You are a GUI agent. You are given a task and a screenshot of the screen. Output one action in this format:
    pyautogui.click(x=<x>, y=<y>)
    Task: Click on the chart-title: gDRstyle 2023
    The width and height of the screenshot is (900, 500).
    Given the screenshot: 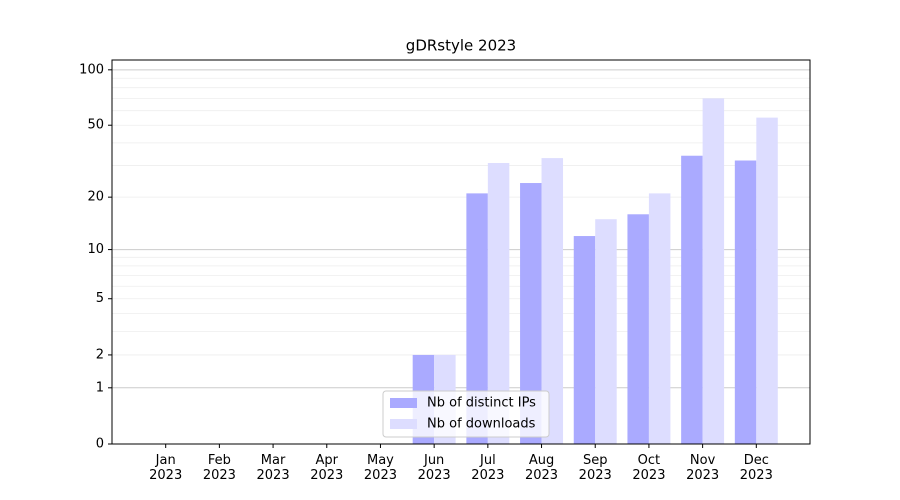 What is the action you would take?
    pyautogui.click(x=461, y=46)
    